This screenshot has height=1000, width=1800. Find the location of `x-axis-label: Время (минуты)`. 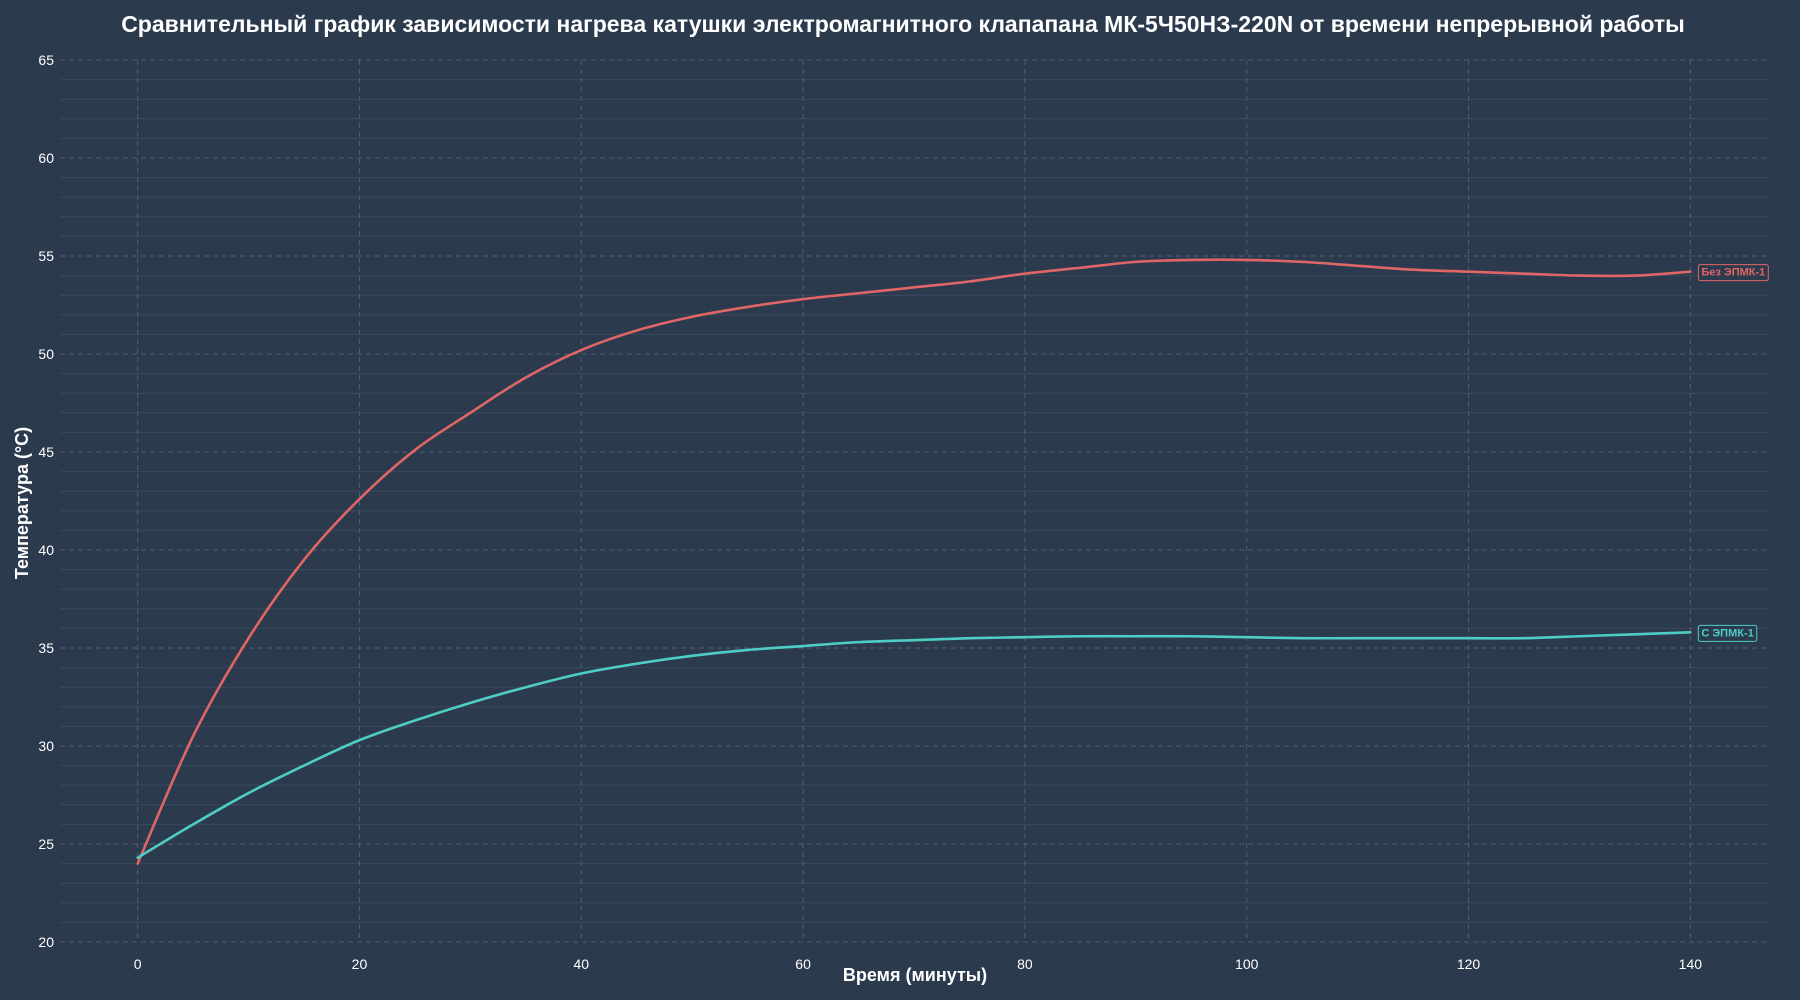

x-axis-label: Время (минуты) is located at coordinates (915, 975).